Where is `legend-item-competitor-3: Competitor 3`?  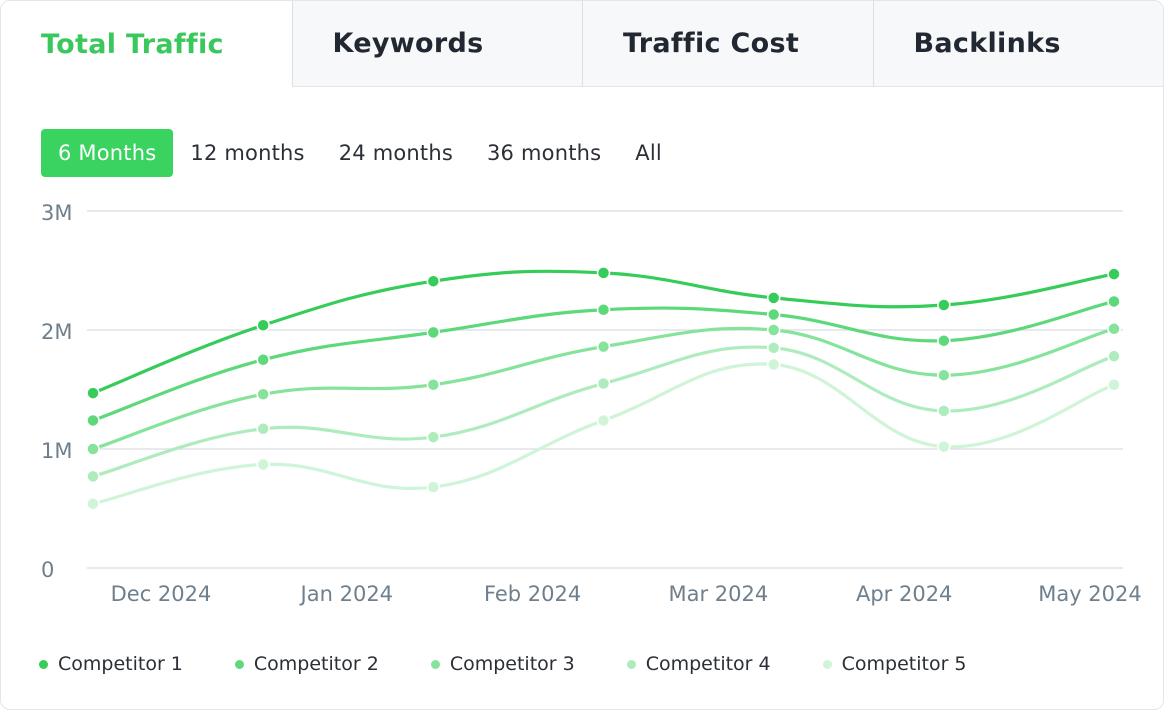 legend-item-competitor-3: Competitor 3 is located at coordinates (502, 664).